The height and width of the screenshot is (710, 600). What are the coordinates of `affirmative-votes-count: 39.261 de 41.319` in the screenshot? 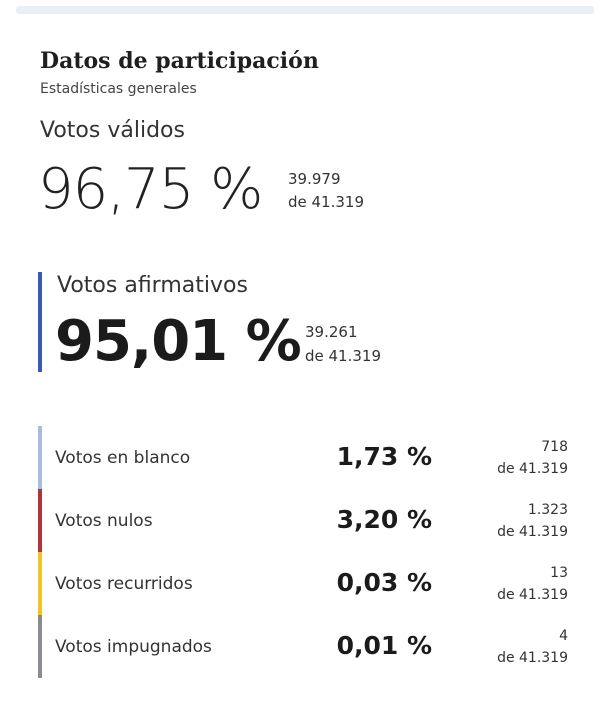 It's located at (343, 344).